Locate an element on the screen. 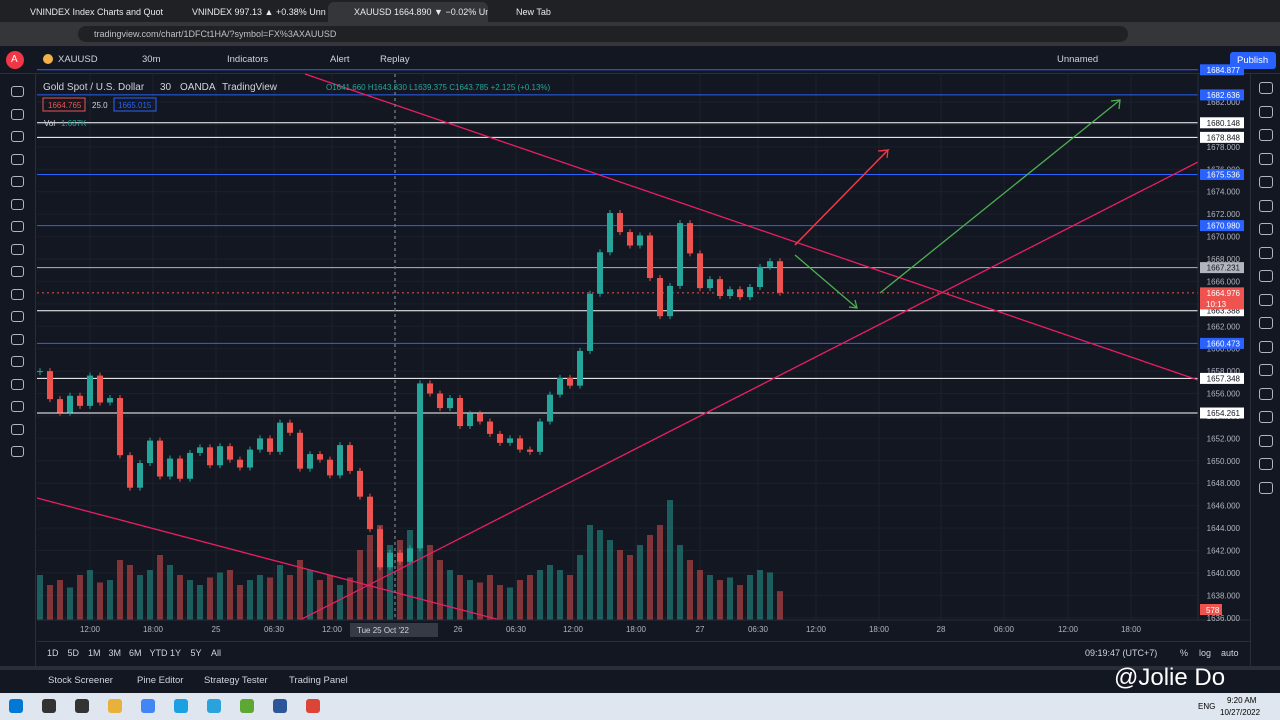 The height and width of the screenshot is (720, 1280). ask-box is located at coordinates (135, 104).